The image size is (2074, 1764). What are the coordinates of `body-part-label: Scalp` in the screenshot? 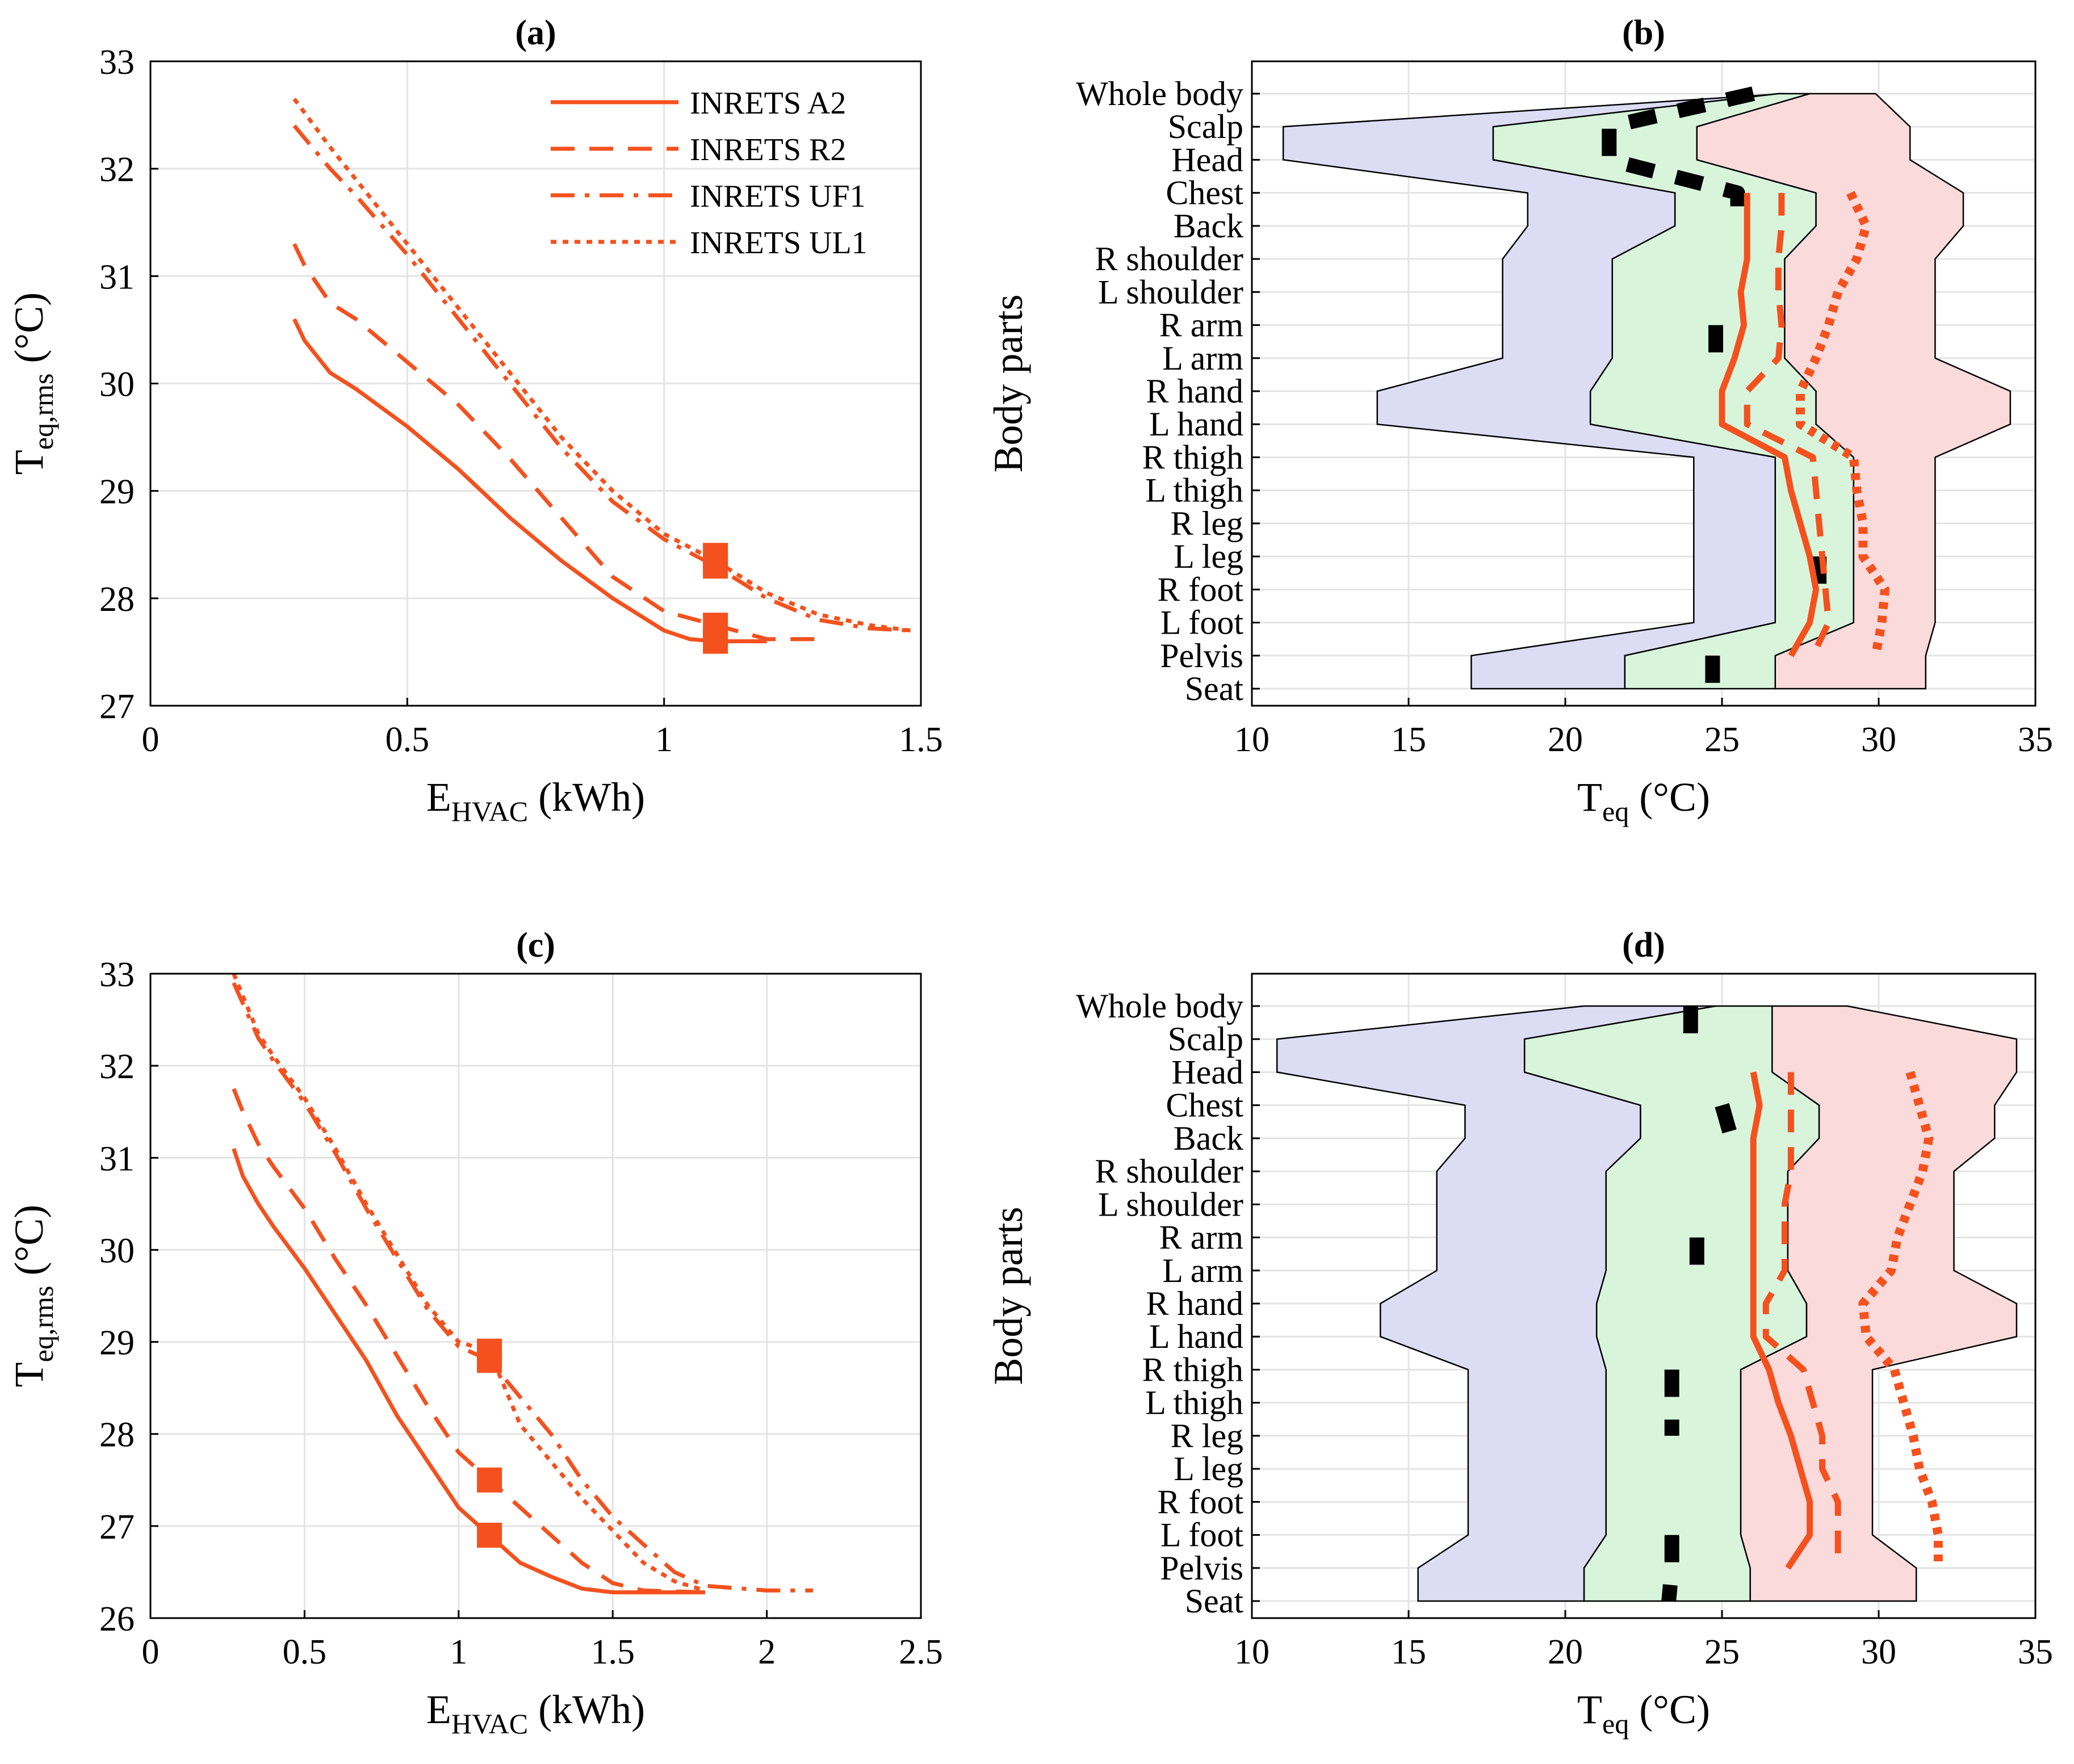 It's located at (1206, 127).